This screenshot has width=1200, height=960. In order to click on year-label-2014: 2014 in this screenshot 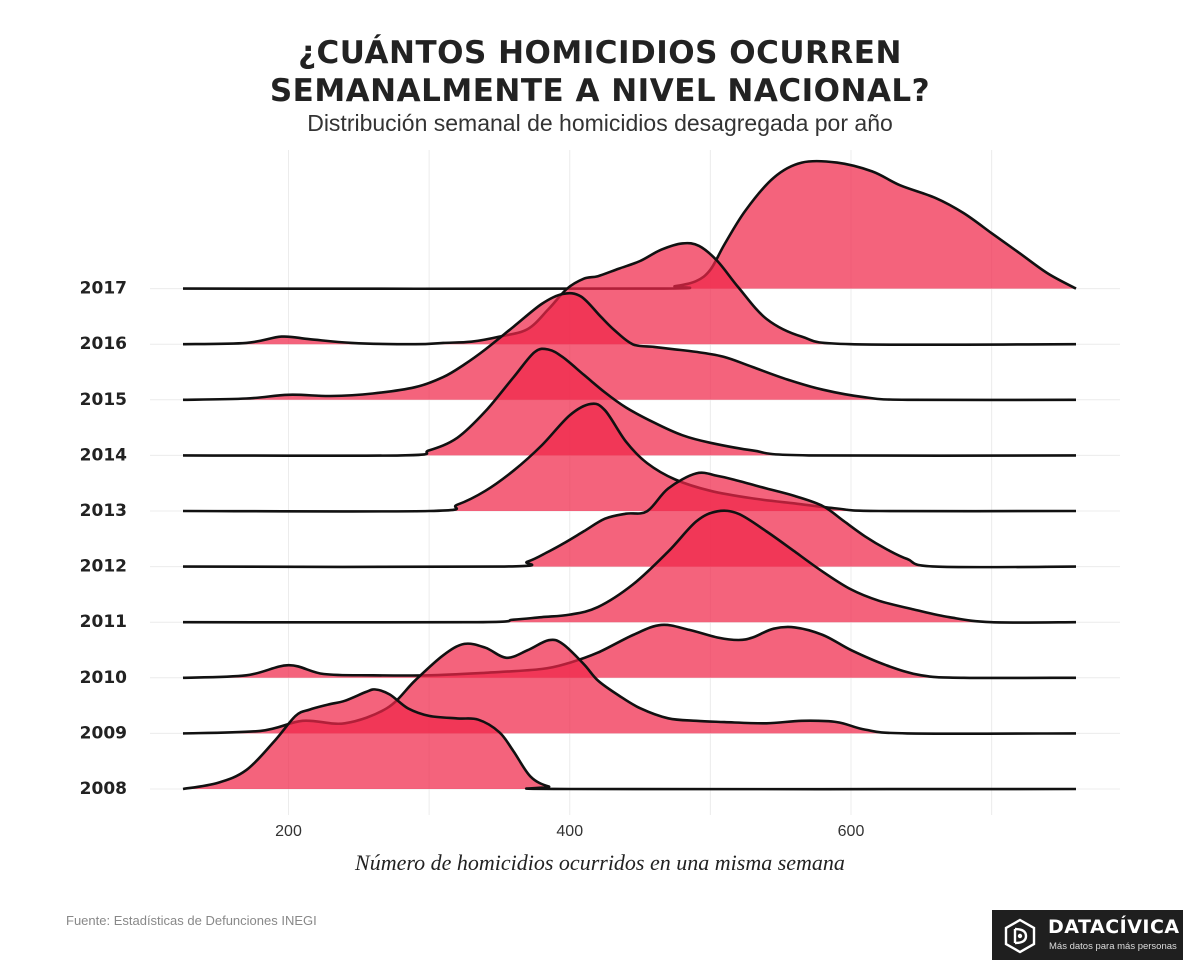, I will do `click(103, 455)`.